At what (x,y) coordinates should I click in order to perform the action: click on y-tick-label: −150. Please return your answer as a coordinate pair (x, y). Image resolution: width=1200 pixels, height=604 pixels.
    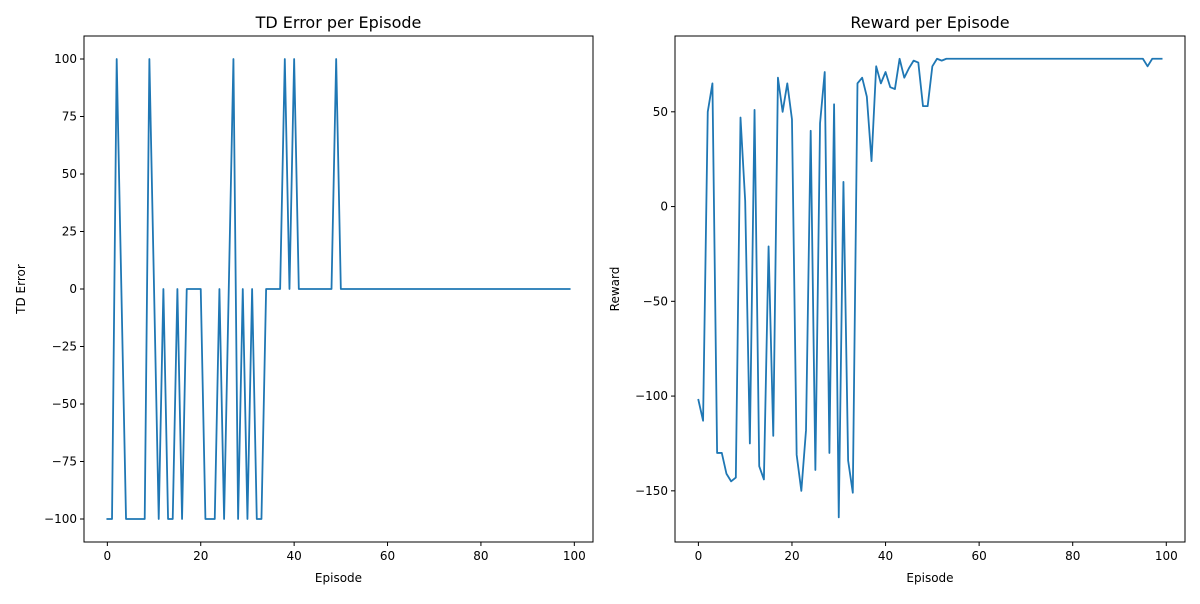
    Looking at the image, I should click on (651, 491).